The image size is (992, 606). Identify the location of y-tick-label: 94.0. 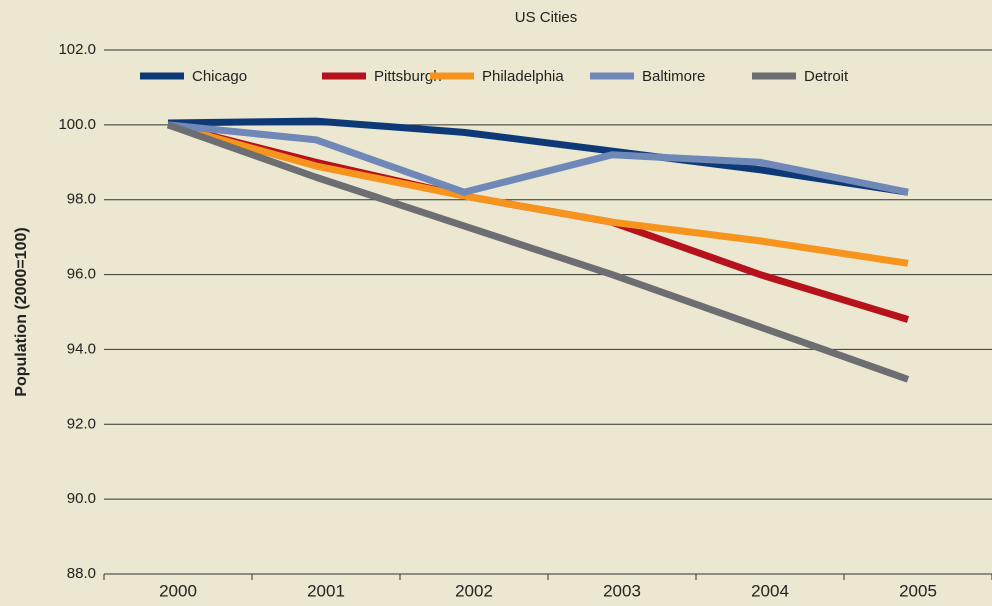
(81, 348).